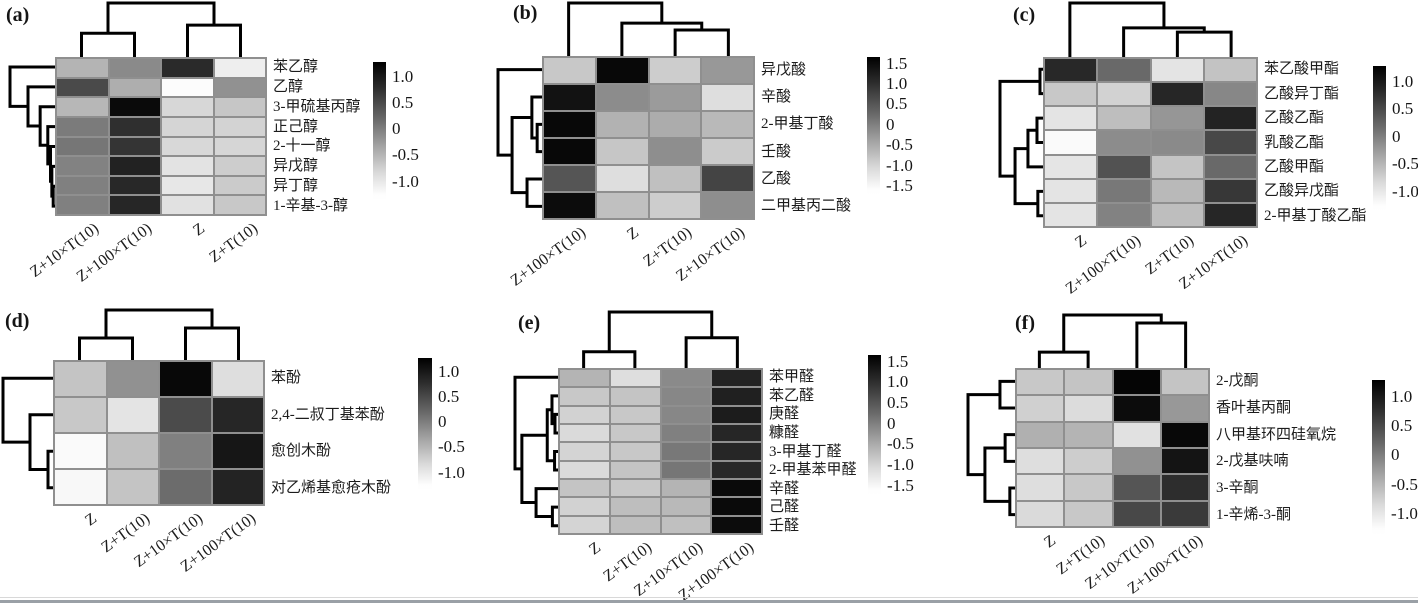 Image resolution: width=1418 pixels, height=603 pixels. Describe the element at coordinates (784, 69) in the screenshot. I see `row-label: 异戊酸` at that location.